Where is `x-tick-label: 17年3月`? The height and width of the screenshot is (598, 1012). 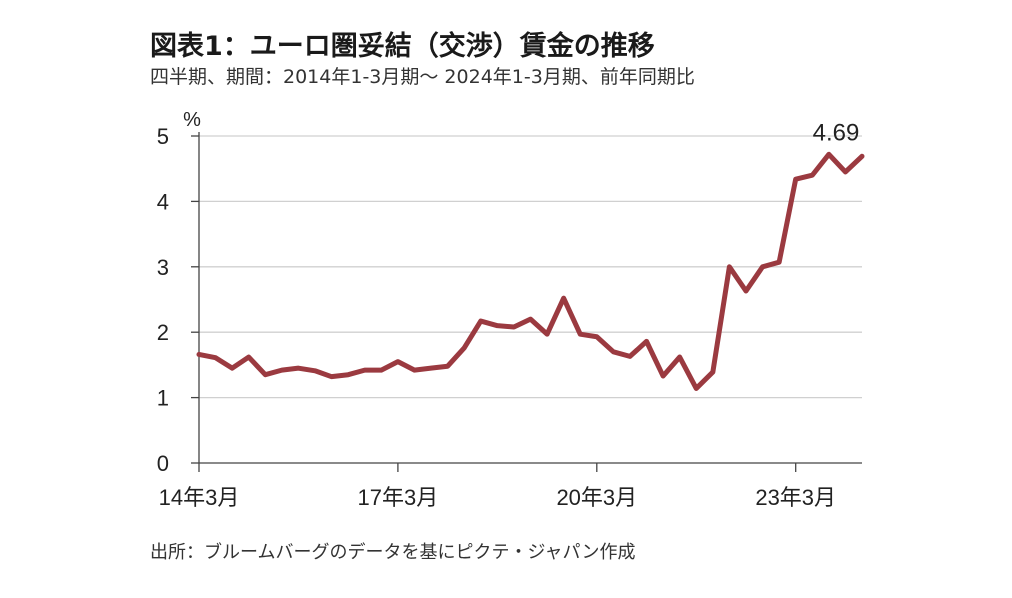
x-tick-label: 17年3月 is located at coordinates (398, 497).